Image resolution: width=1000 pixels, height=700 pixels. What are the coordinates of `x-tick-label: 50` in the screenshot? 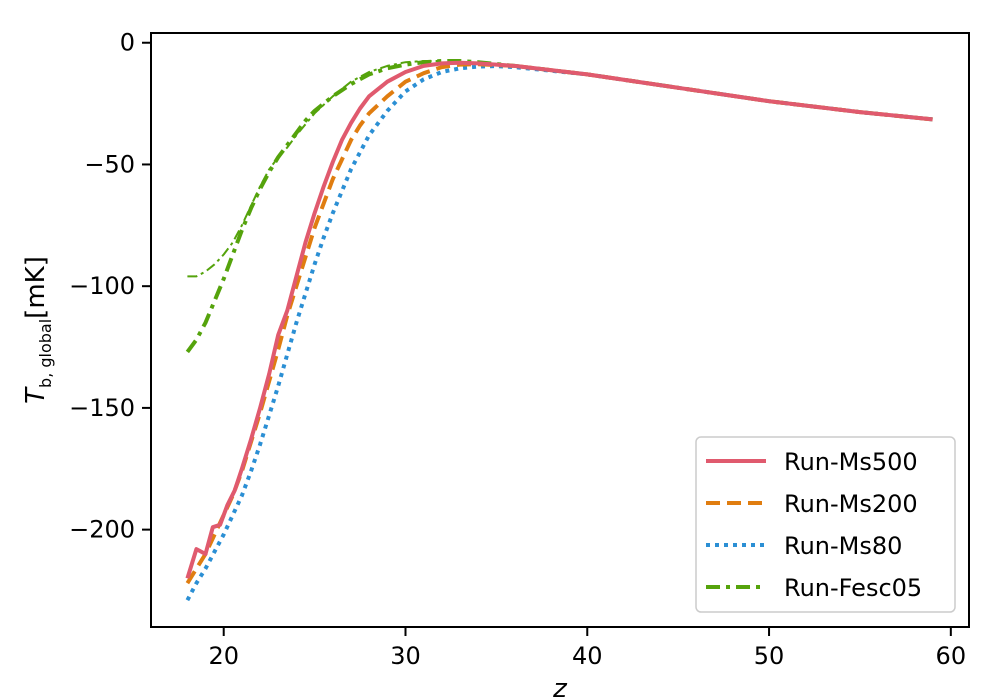 It's located at (769, 656).